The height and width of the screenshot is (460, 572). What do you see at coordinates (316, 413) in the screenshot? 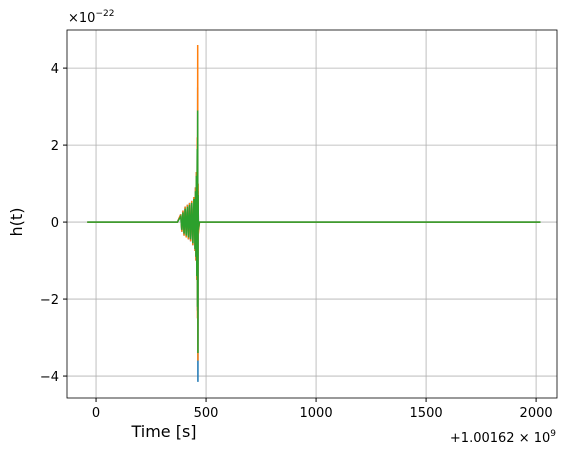
I see `x-tick-label: 1000` at bounding box center [316, 413].